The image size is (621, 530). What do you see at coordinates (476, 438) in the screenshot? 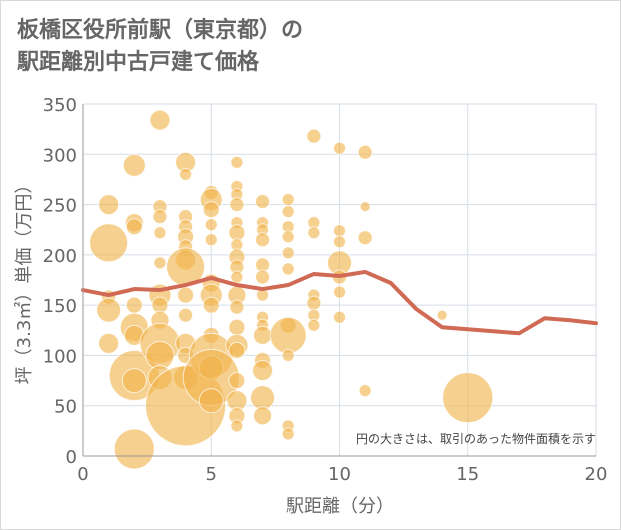
I see `bubble-size-note: 円の大きさは、取引のあった物件面積を示す` at bounding box center [476, 438].